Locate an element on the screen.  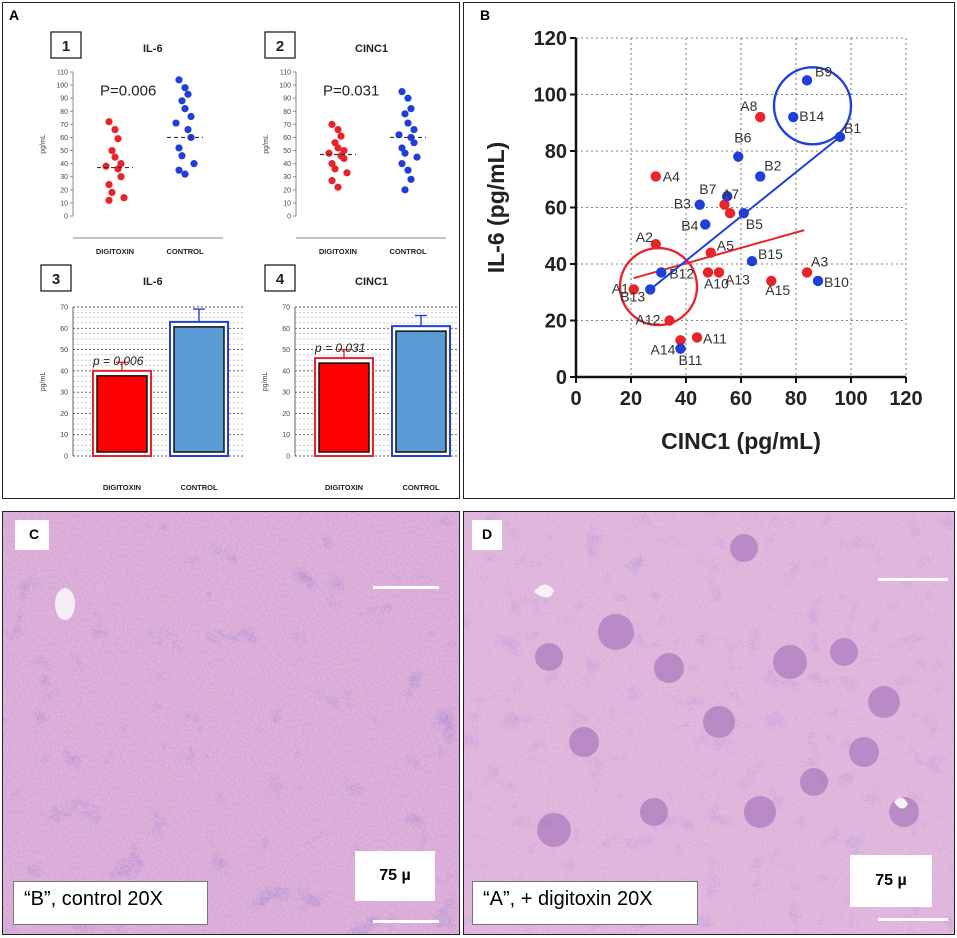
panel-c-label: C is located at coordinates (32, 535).